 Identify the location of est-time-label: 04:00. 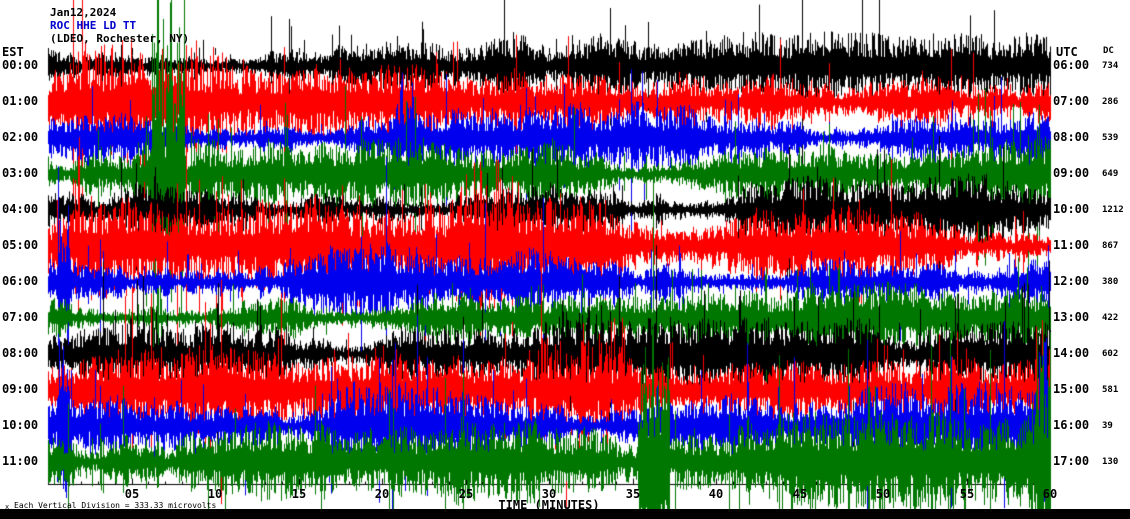
(20, 209).